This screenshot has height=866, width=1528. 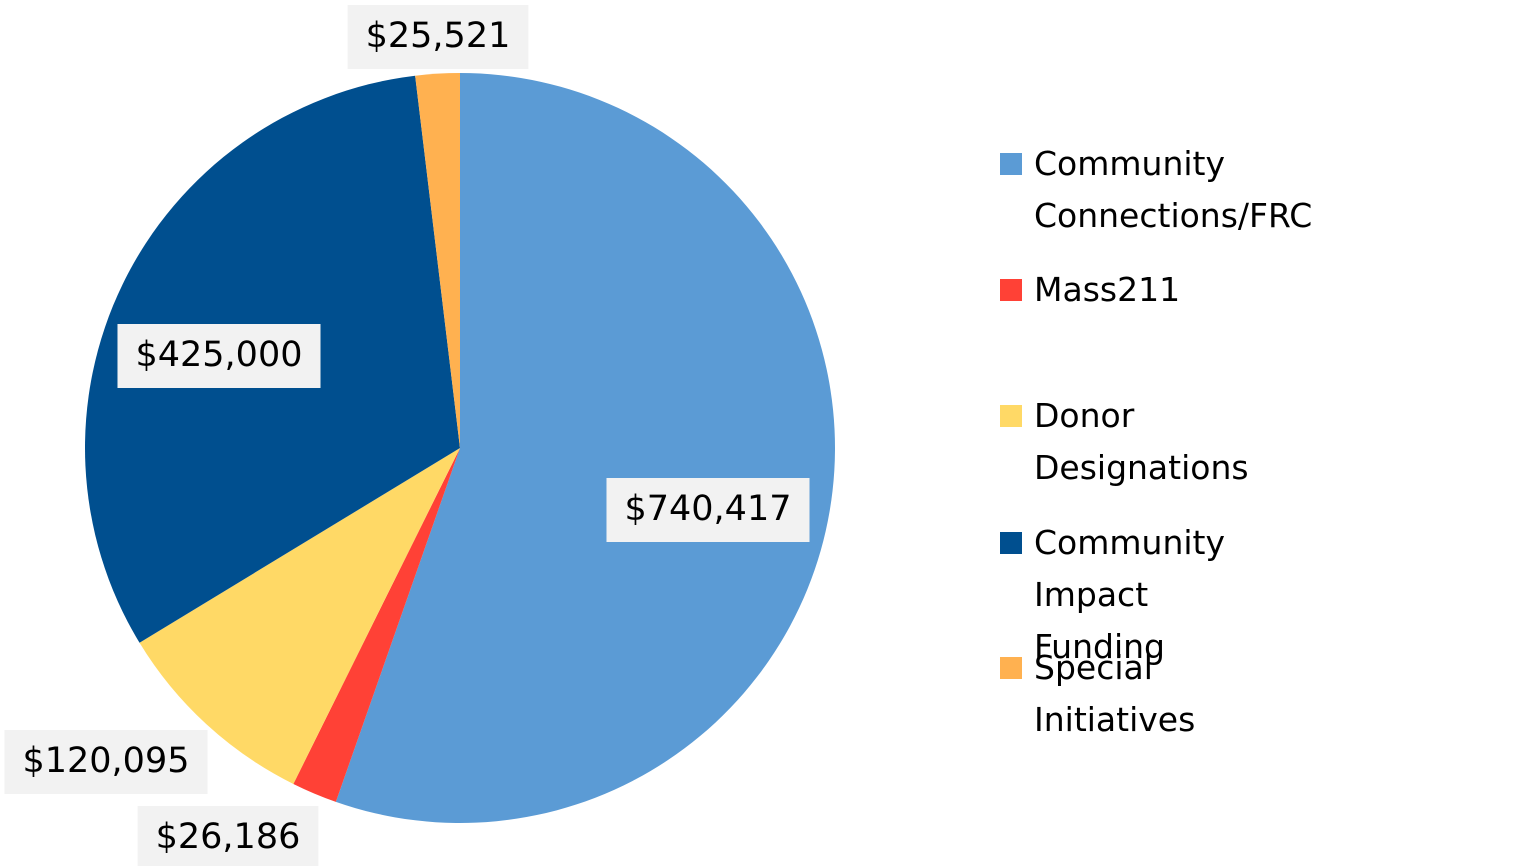 I want to click on data-label-group: $26,186, so click(x=228, y=836).